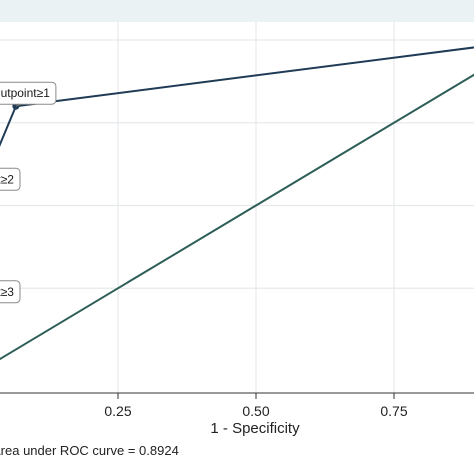 The width and height of the screenshot is (474, 474). Describe the element at coordinates (7, 292) in the screenshot. I see `cutpoint-label-3: Cutpoint≥3` at that location.